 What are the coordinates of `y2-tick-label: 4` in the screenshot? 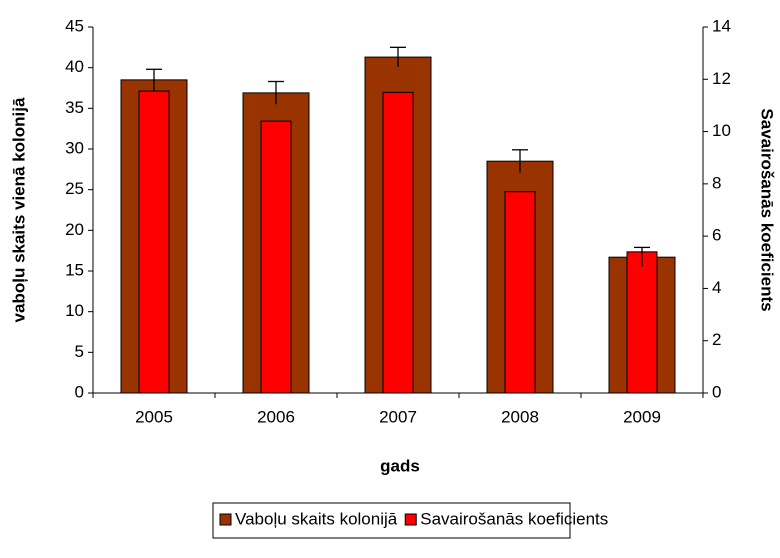 It's located at (716, 287).